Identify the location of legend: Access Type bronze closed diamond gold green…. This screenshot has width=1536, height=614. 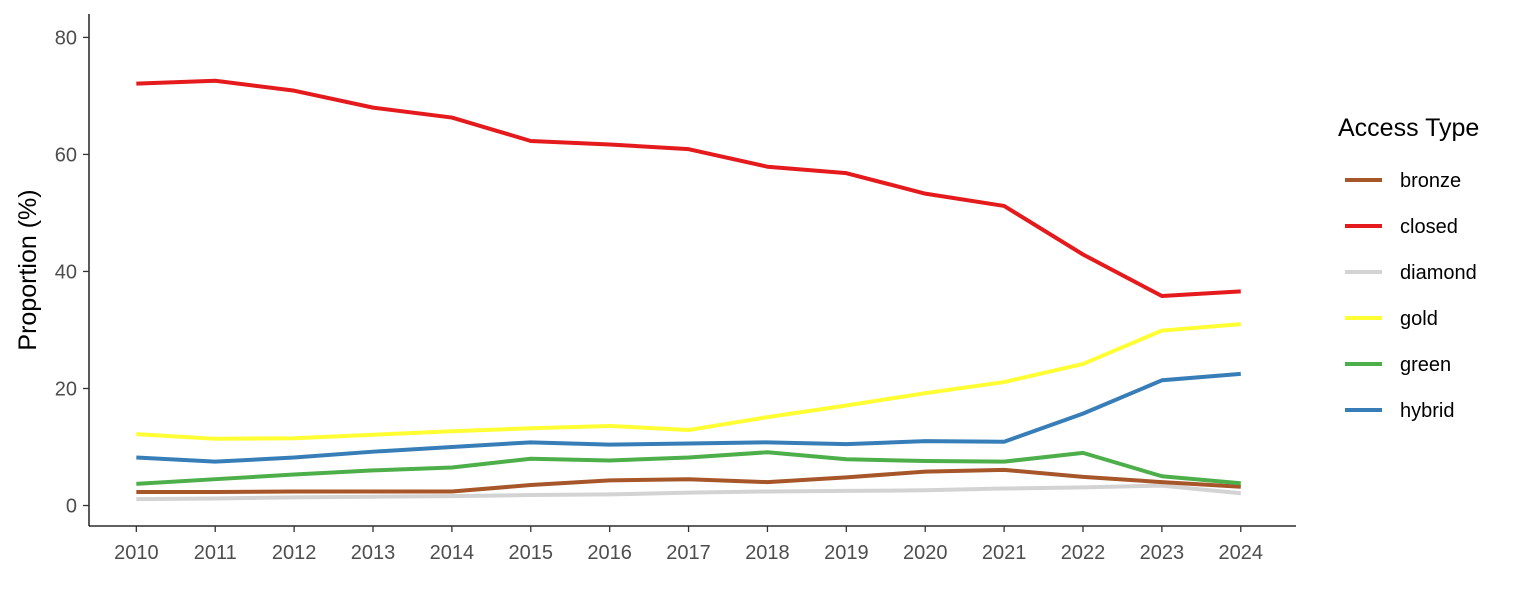
(1408, 268).